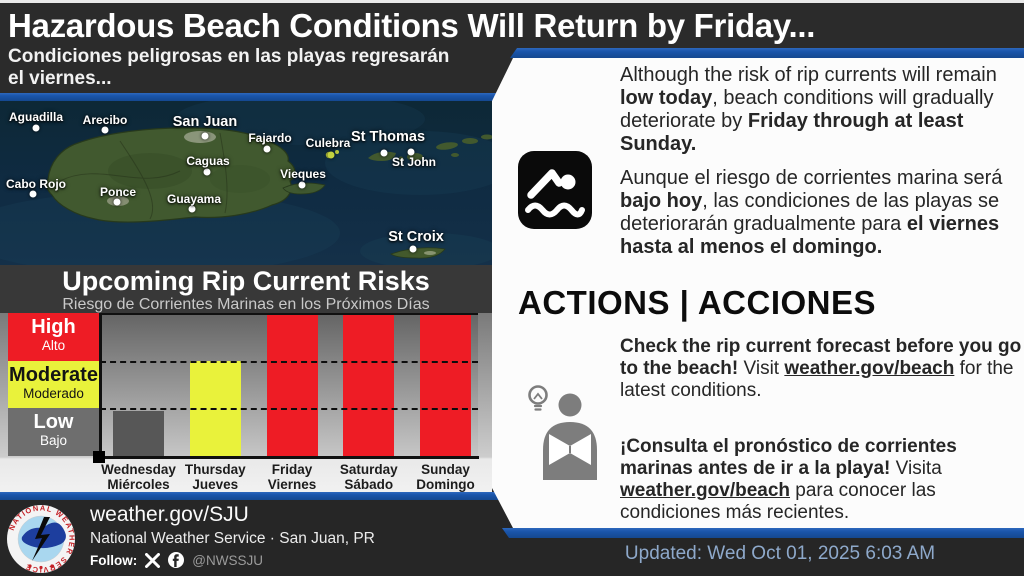  Describe the element at coordinates (445, 484) in the screenshot. I see `day-label-es: Domingo` at that location.